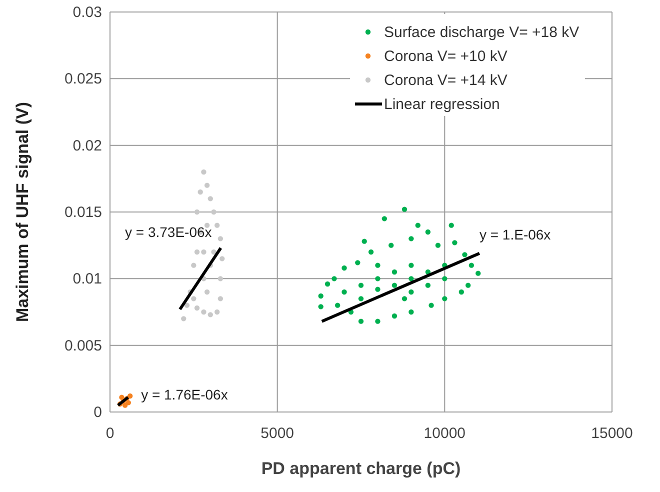 The image size is (660, 492). I want to click on legend-label: Surface discharge V= +18 kV, so click(482, 32).